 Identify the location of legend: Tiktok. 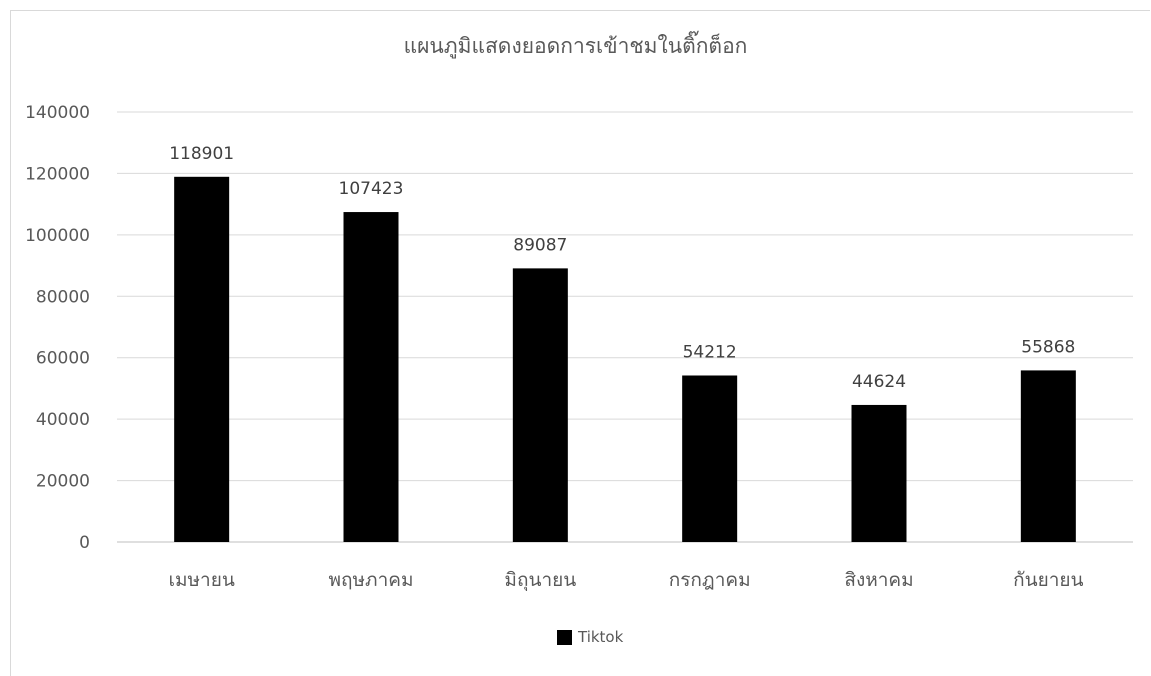
(590, 637).